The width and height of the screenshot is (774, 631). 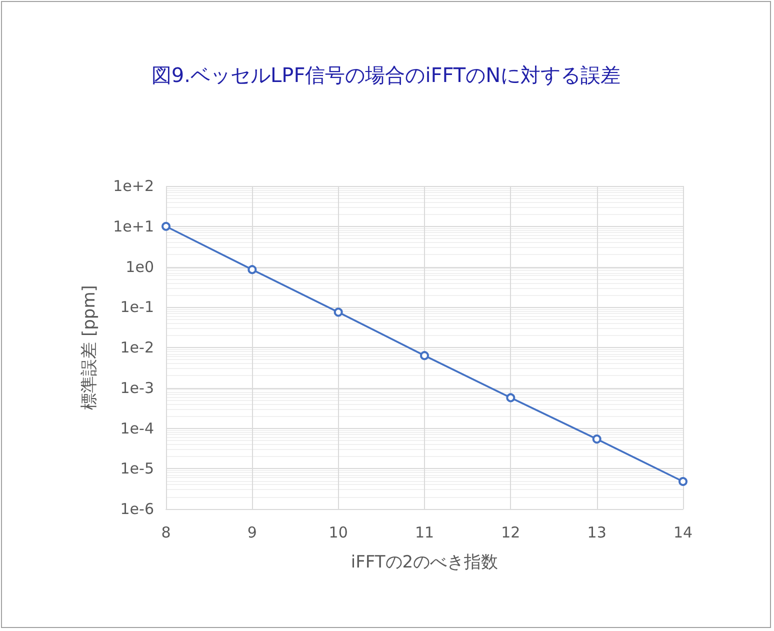 What do you see at coordinates (424, 533) in the screenshot?
I see `x-tick-label: 11` at bounding box center [424, 533].